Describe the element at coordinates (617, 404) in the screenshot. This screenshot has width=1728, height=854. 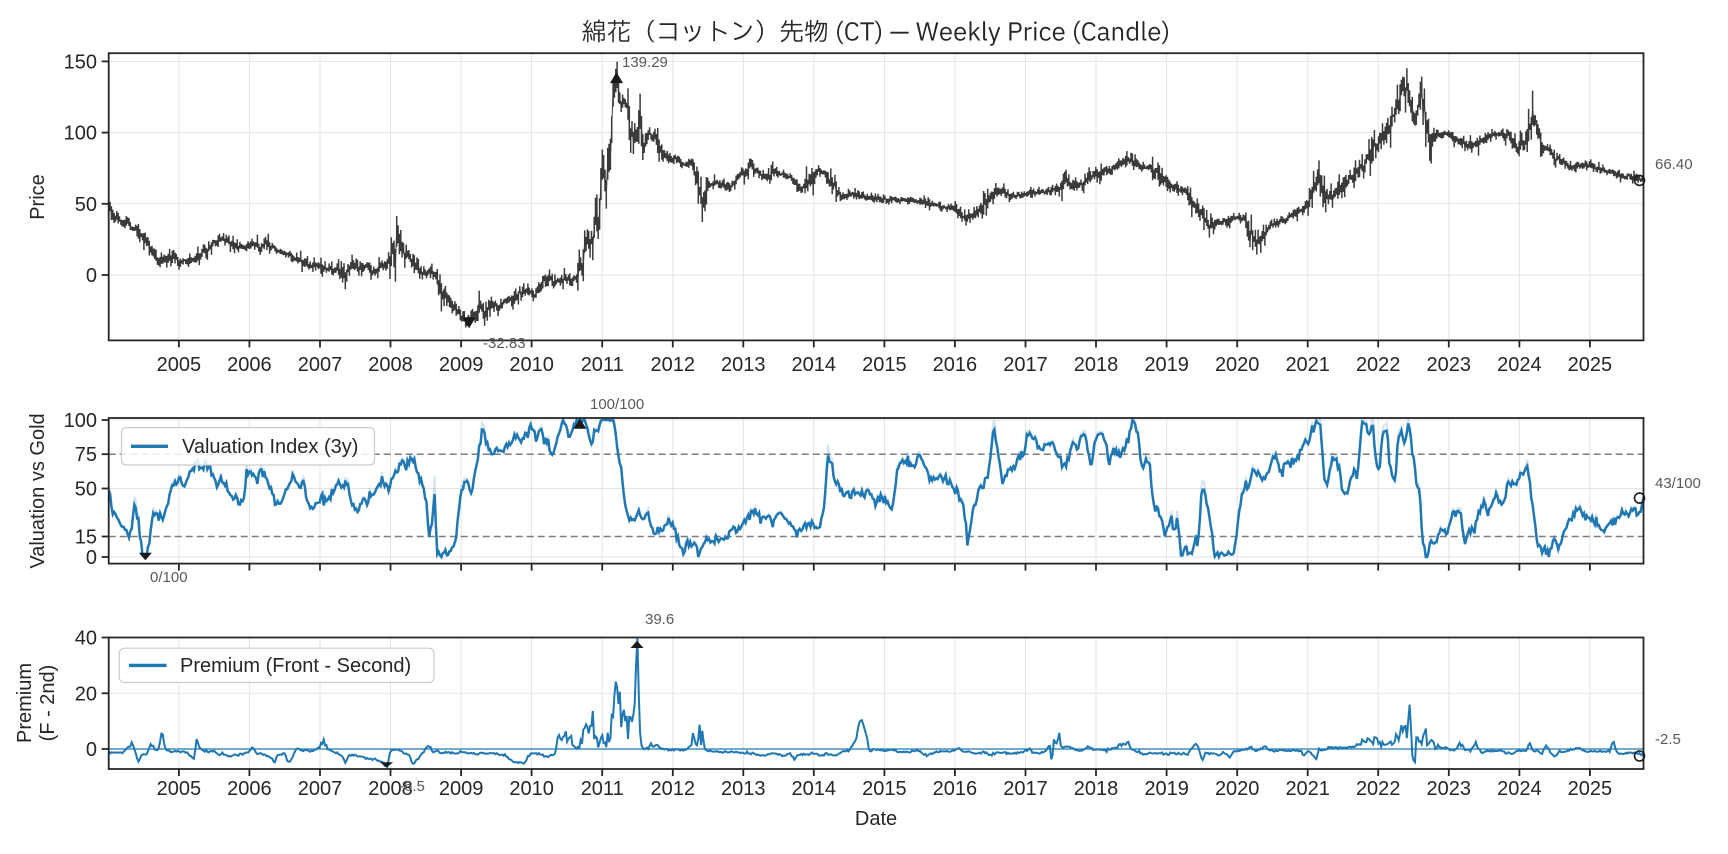
I see `svg-text: 100/100` at that location.